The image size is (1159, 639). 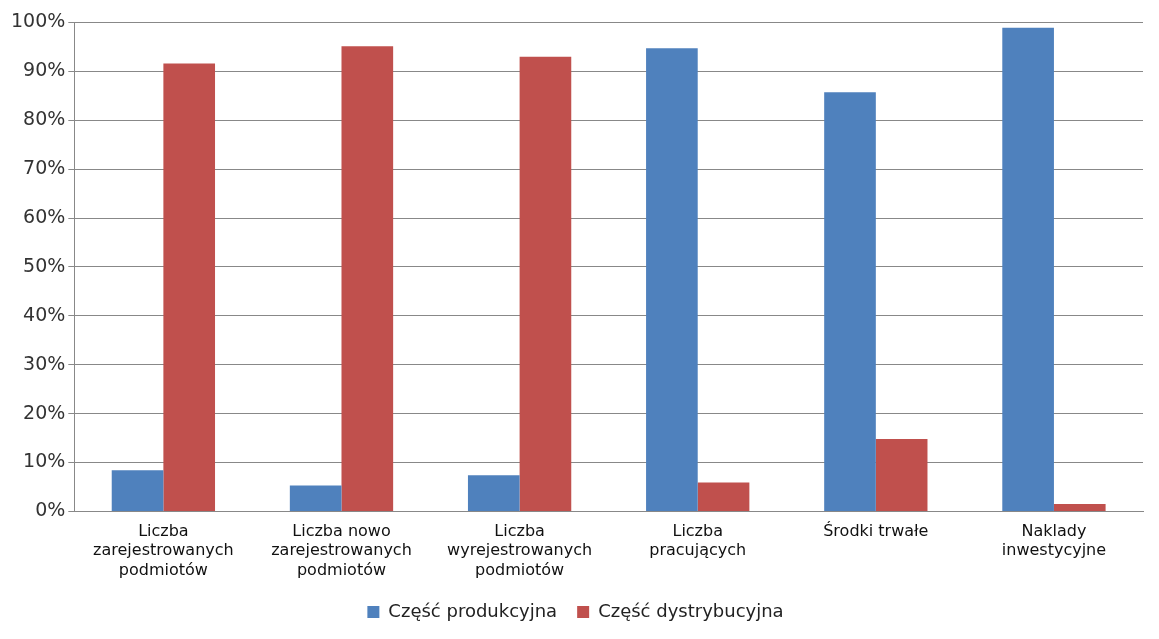 I want to click on x-tick-label: Liczba nowo zarejestrowanych podmiotów, so click(x=341, y=550).